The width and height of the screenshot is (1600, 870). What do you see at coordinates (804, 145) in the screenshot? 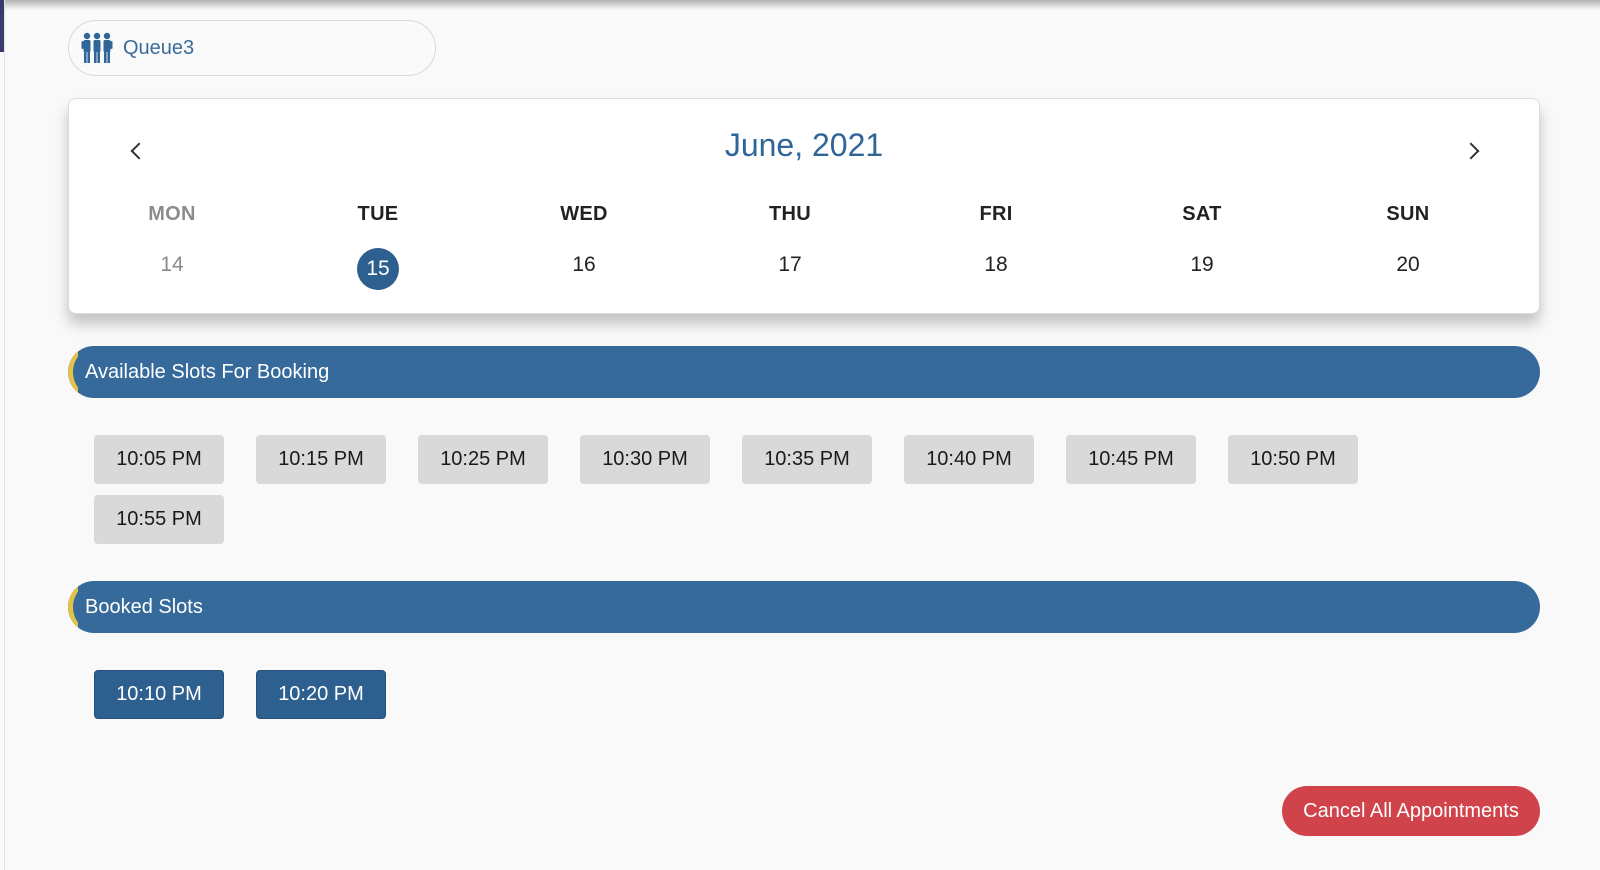
I see `calendar-month-title: June, 2021` at bounding box center [804, 145].